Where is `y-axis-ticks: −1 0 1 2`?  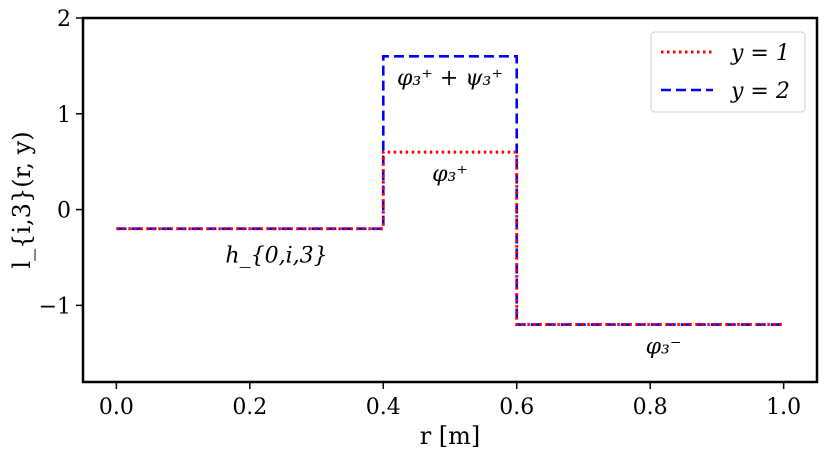 y-axis-ticks: −1 0 1 2 is located at coordinates (61, 163).